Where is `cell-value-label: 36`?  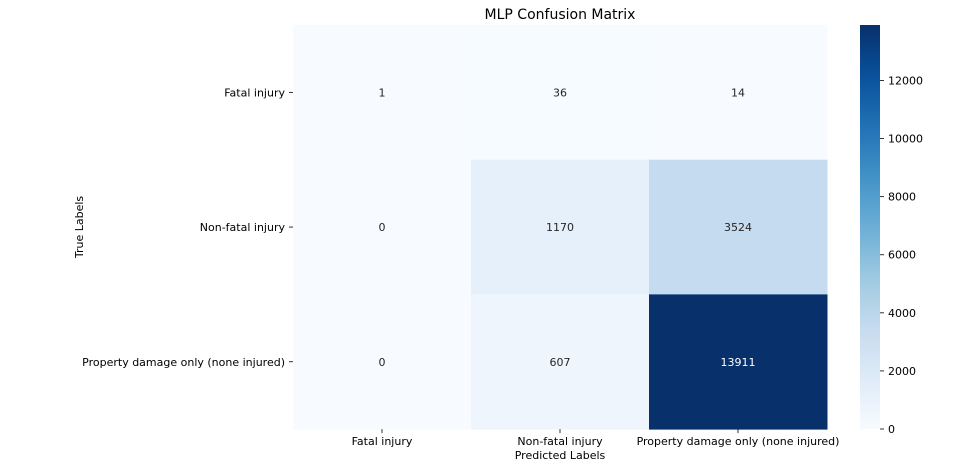 cell-value-label: 36 is located at coordinates (560, 92).